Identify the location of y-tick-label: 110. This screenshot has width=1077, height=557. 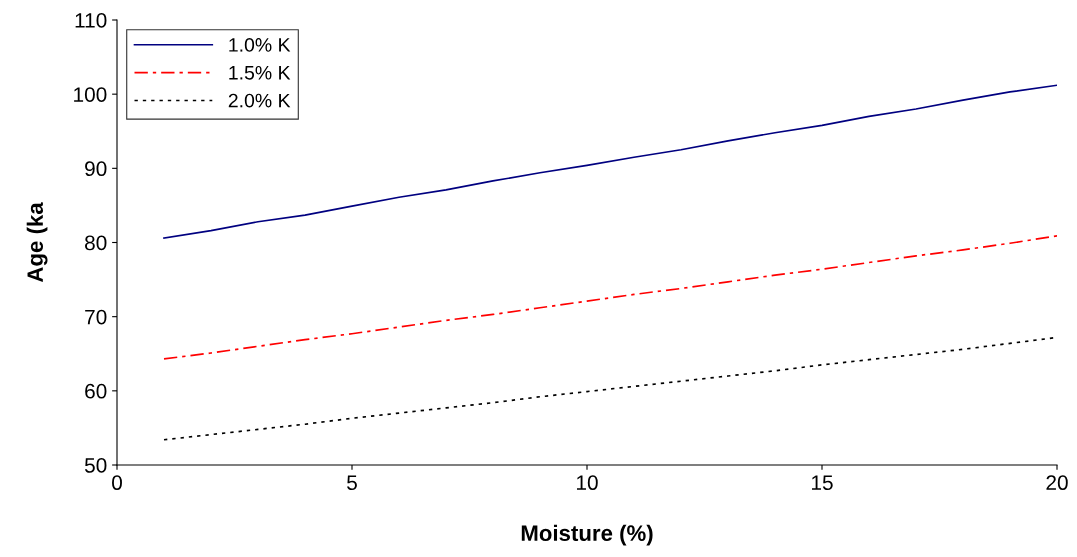
(91, 20).